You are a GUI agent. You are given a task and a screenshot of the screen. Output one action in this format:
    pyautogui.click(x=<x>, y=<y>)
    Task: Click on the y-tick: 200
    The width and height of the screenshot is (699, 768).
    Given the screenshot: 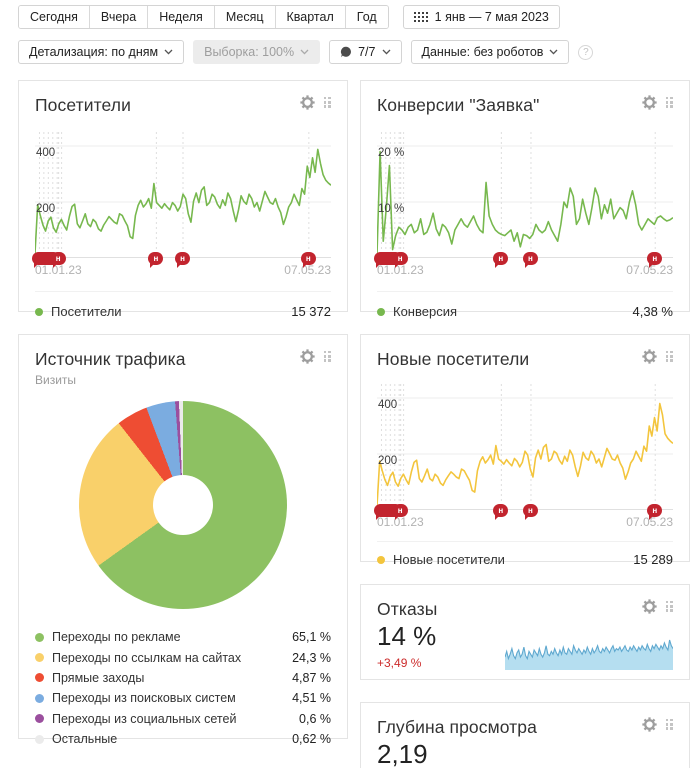 What is the action you would take?
    pyautogui.click(x=388, y=461)
    